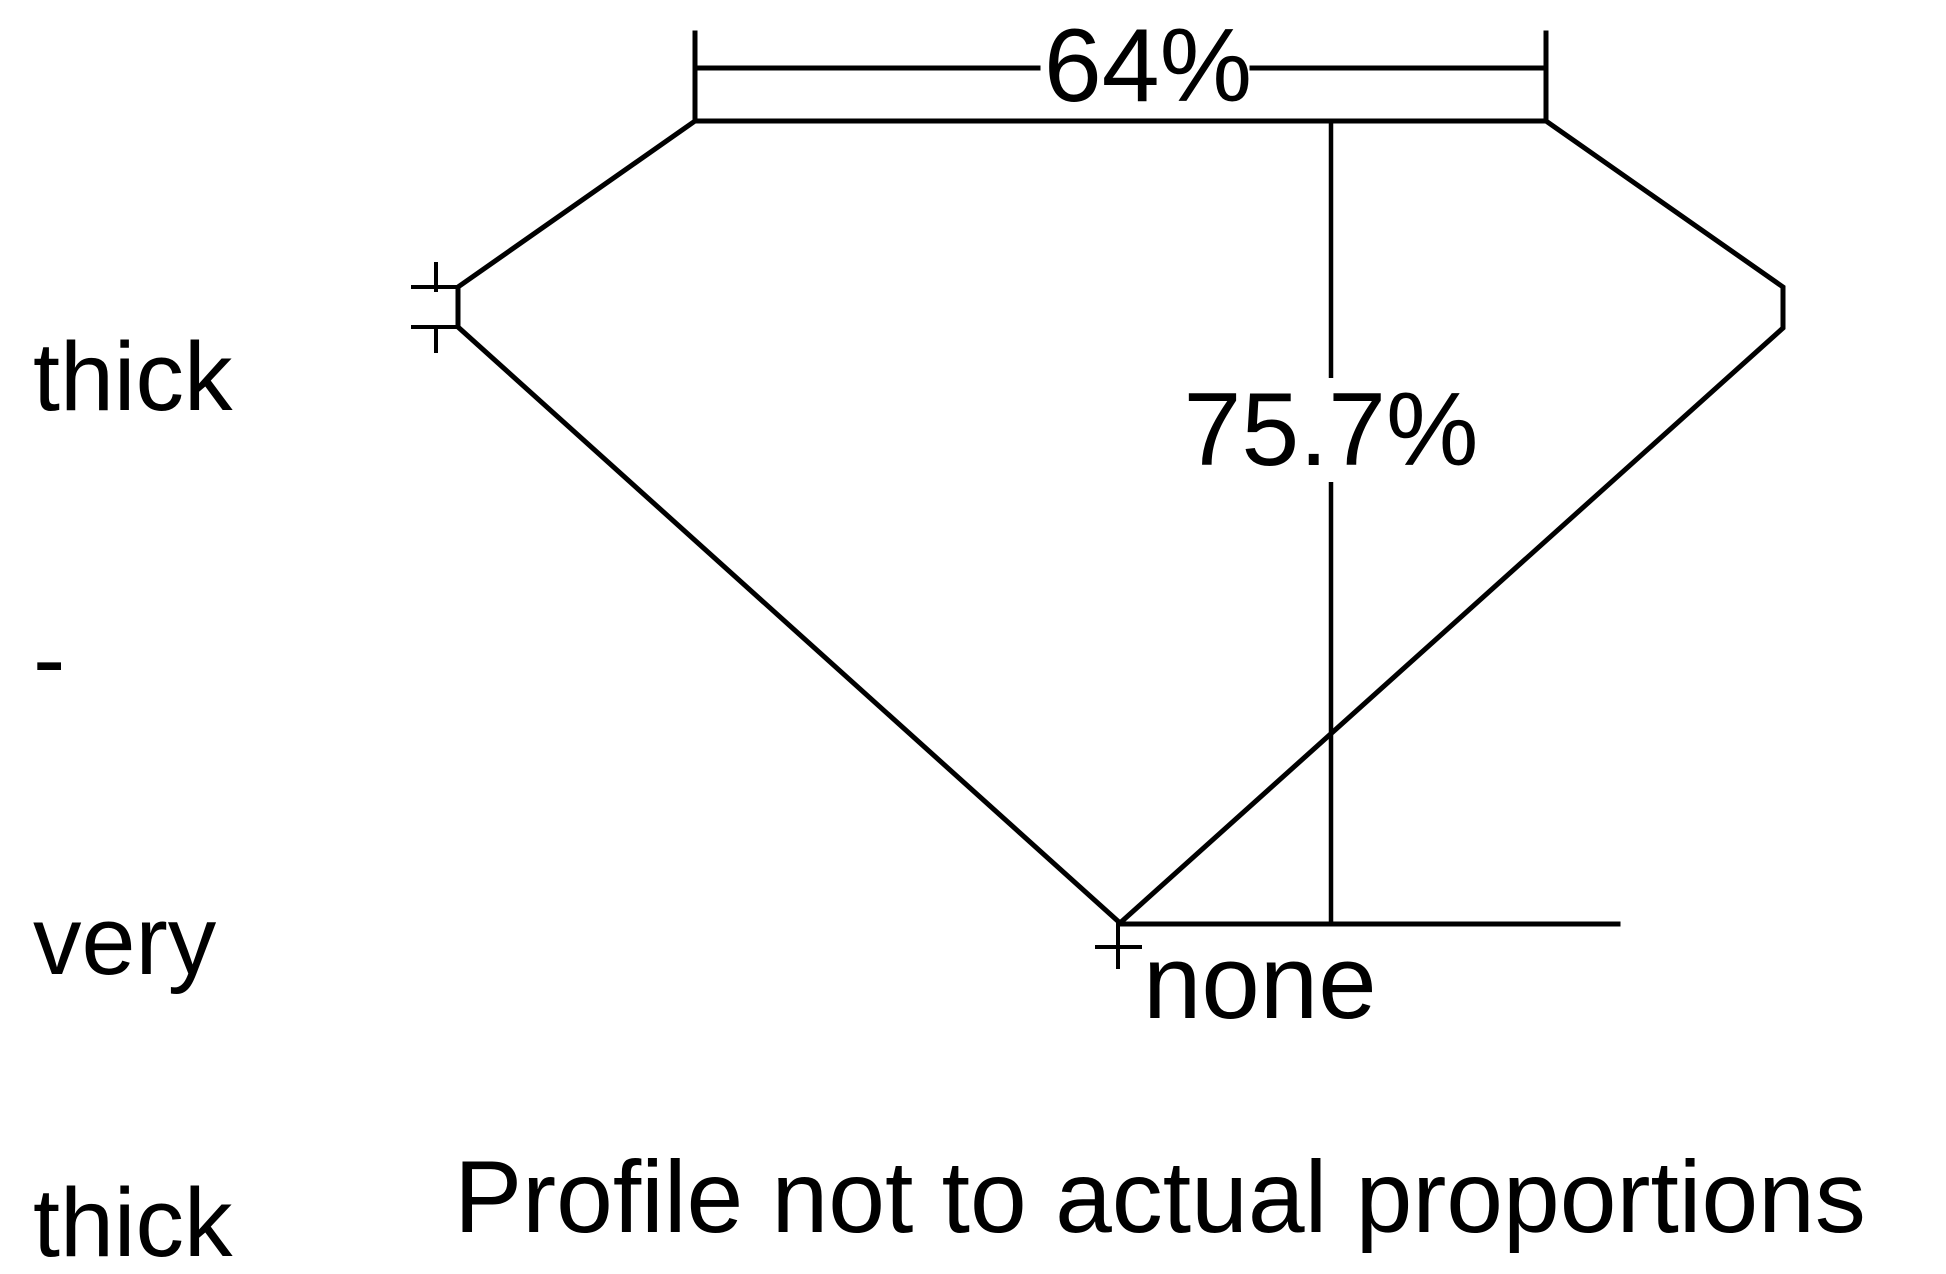 The image size is (1946, 1274). Describe the element at coordinates (125, 940) in the screenshot. I see `girdle-thickness-label-line-3: very` at that location.